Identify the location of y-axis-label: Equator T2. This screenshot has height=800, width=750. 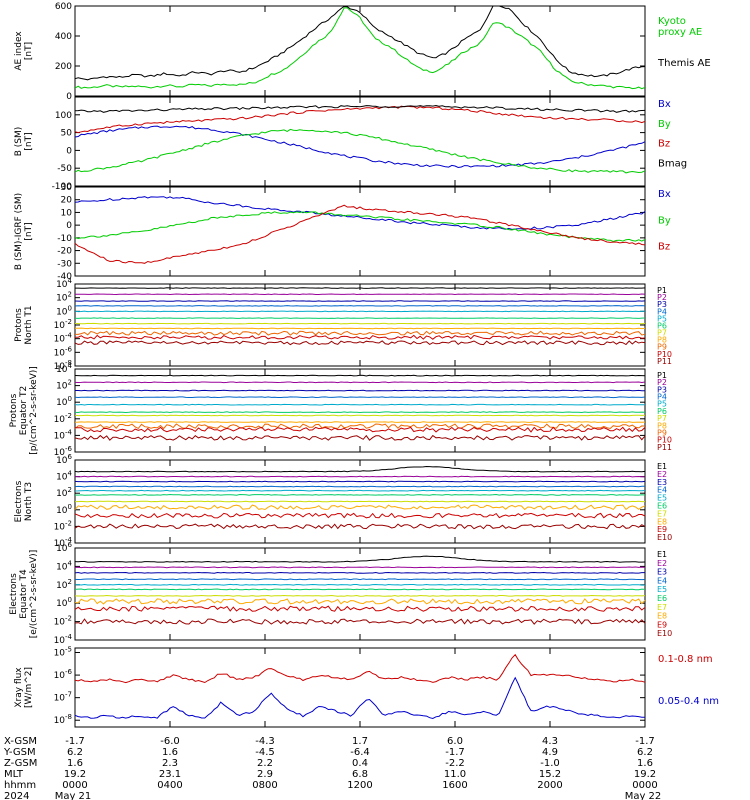
(24, 410).